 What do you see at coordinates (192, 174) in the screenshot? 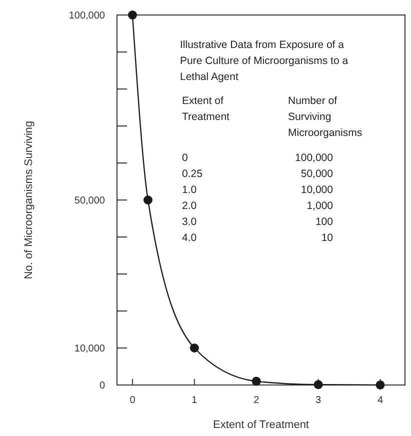
I see `annotation: 0.25` at bounding box center [192, 174].